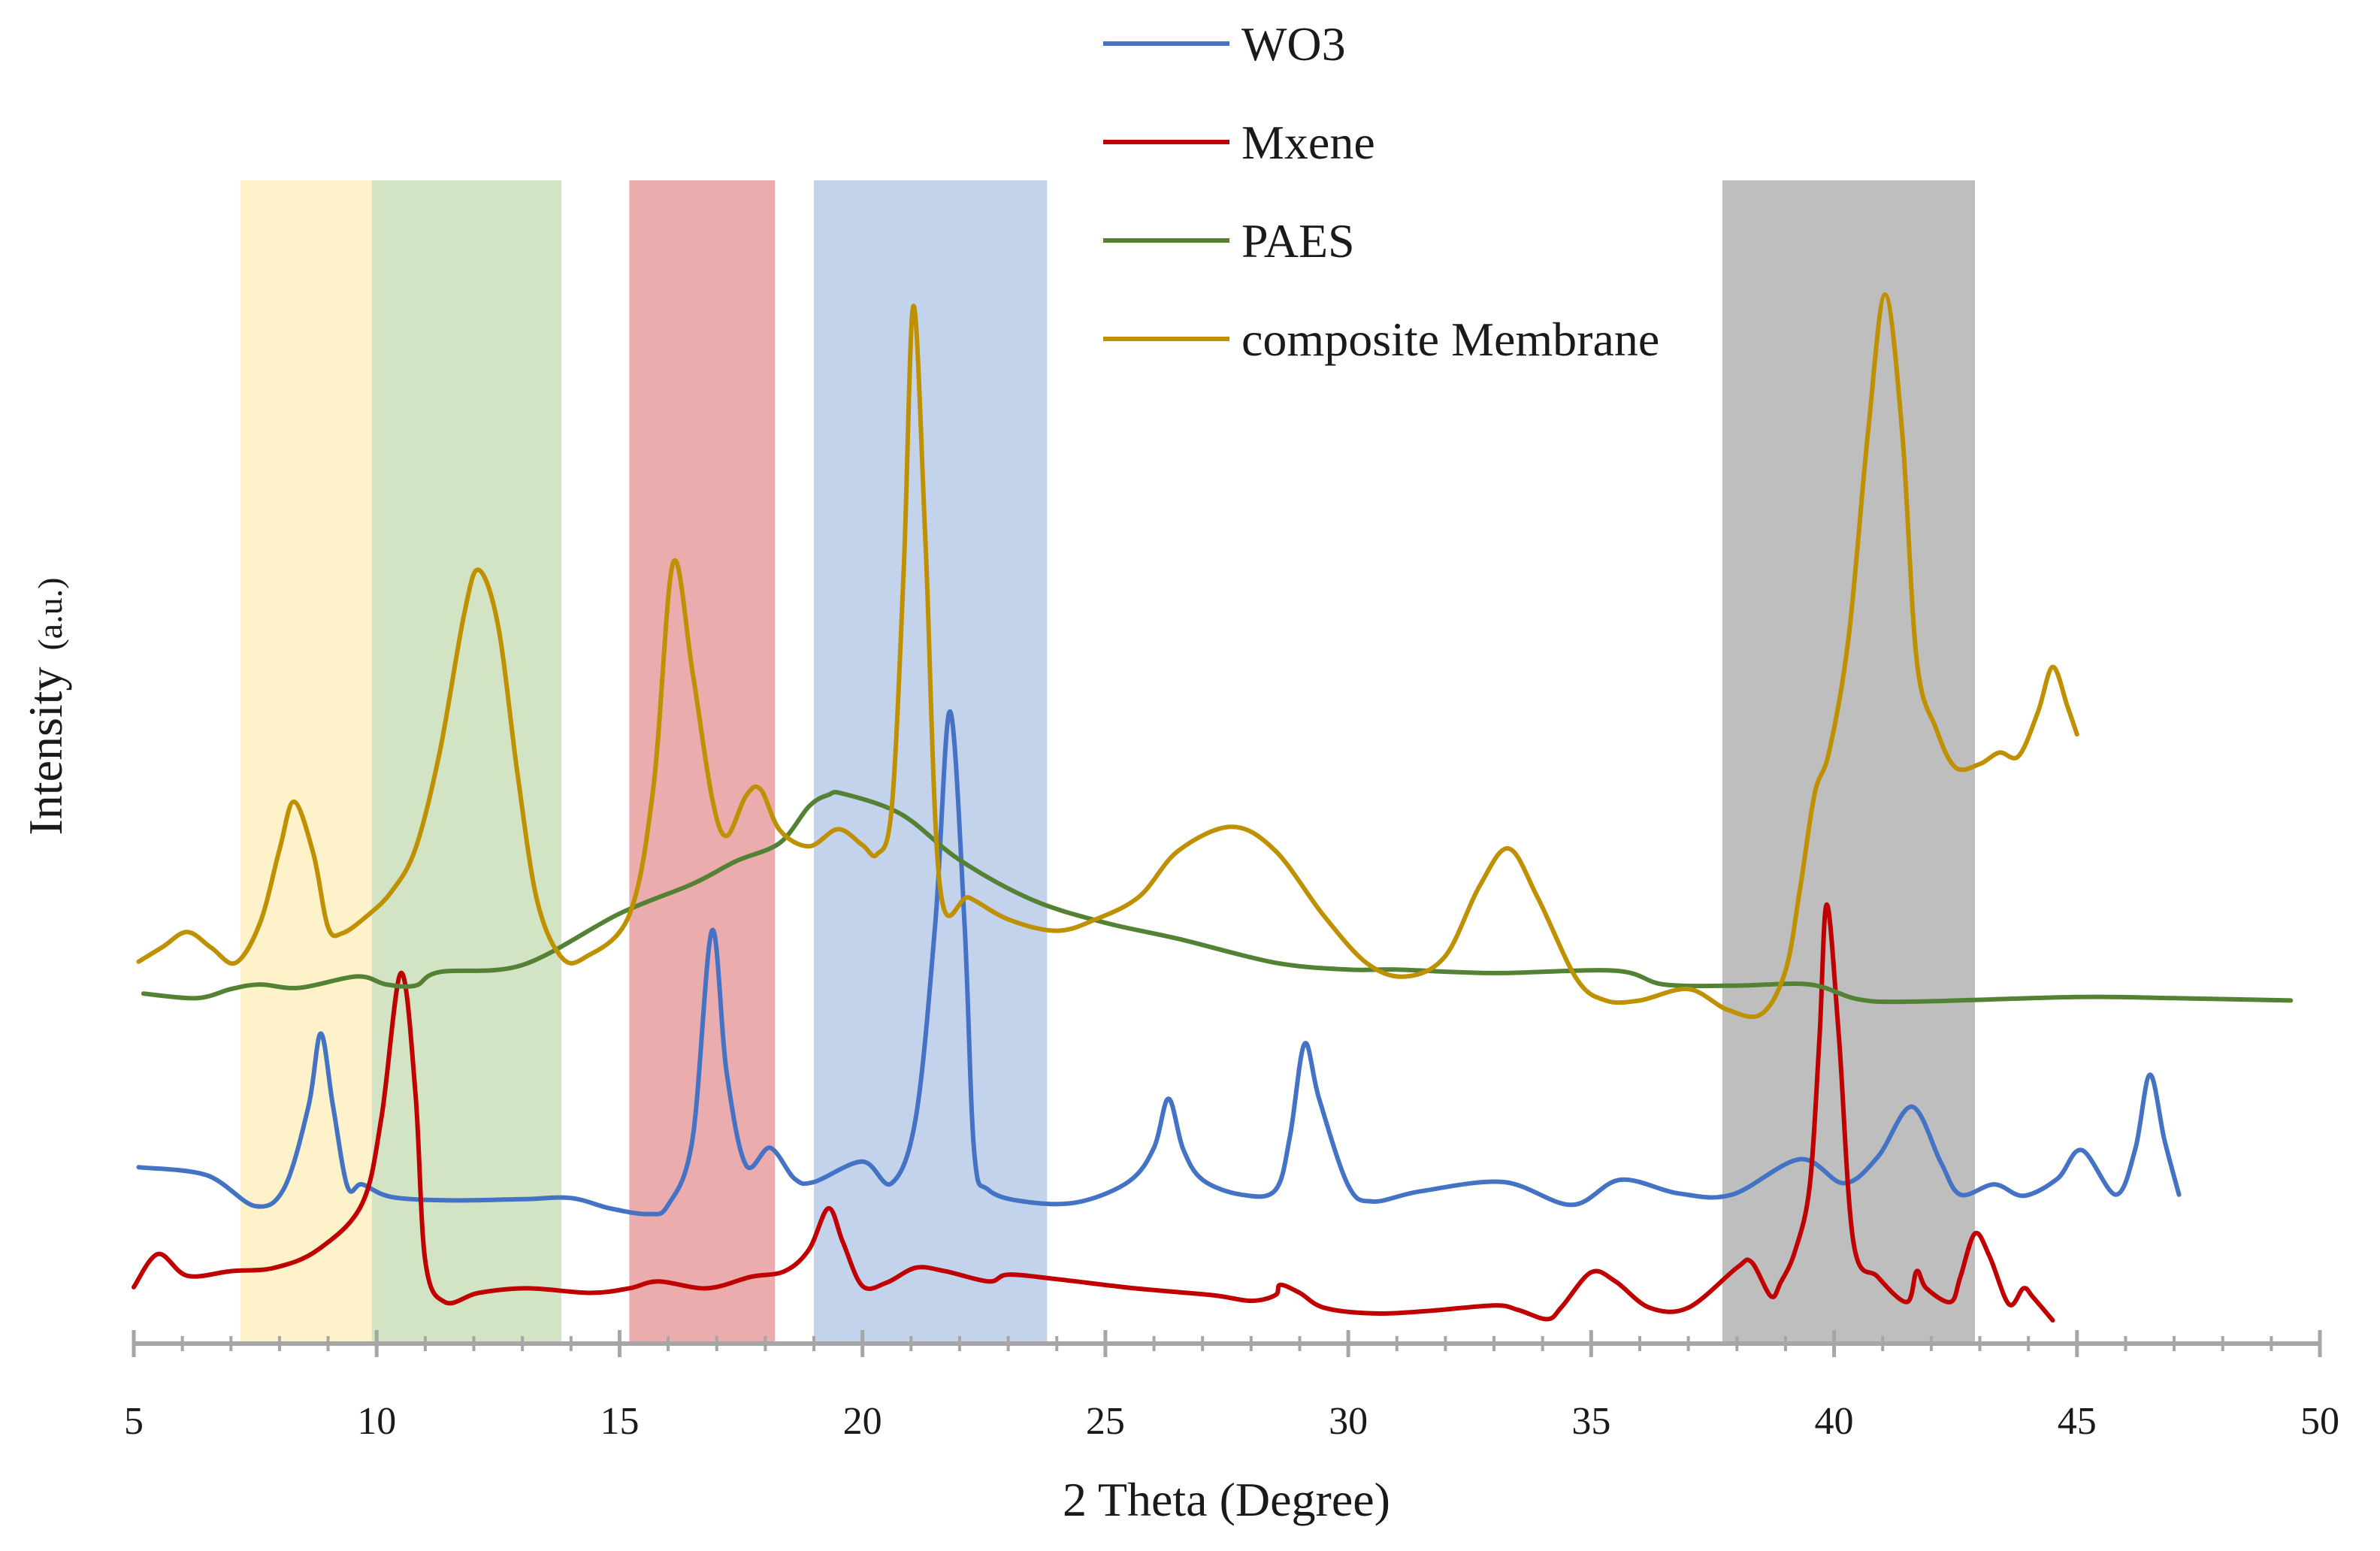 The image size is (2380, 1551). What do you see at coordinates (2319, 1421) in the screenshot?
I see `x-tick-label: 50` at bounding box center [2319, 1421].